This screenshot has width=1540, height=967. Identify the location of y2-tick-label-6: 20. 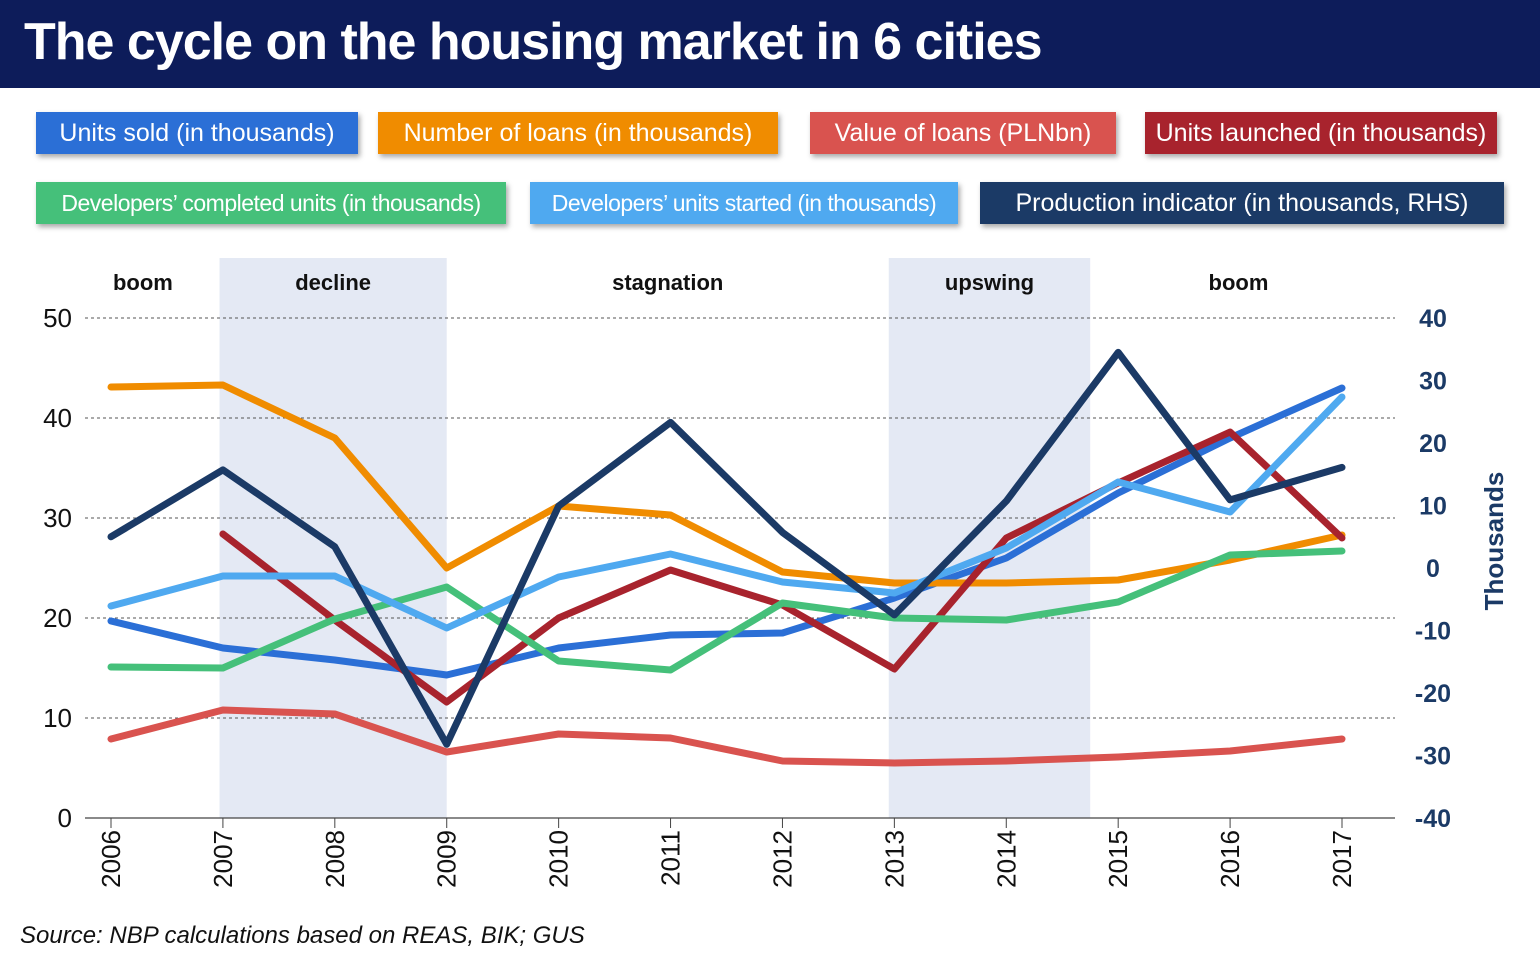
(1433, 444).